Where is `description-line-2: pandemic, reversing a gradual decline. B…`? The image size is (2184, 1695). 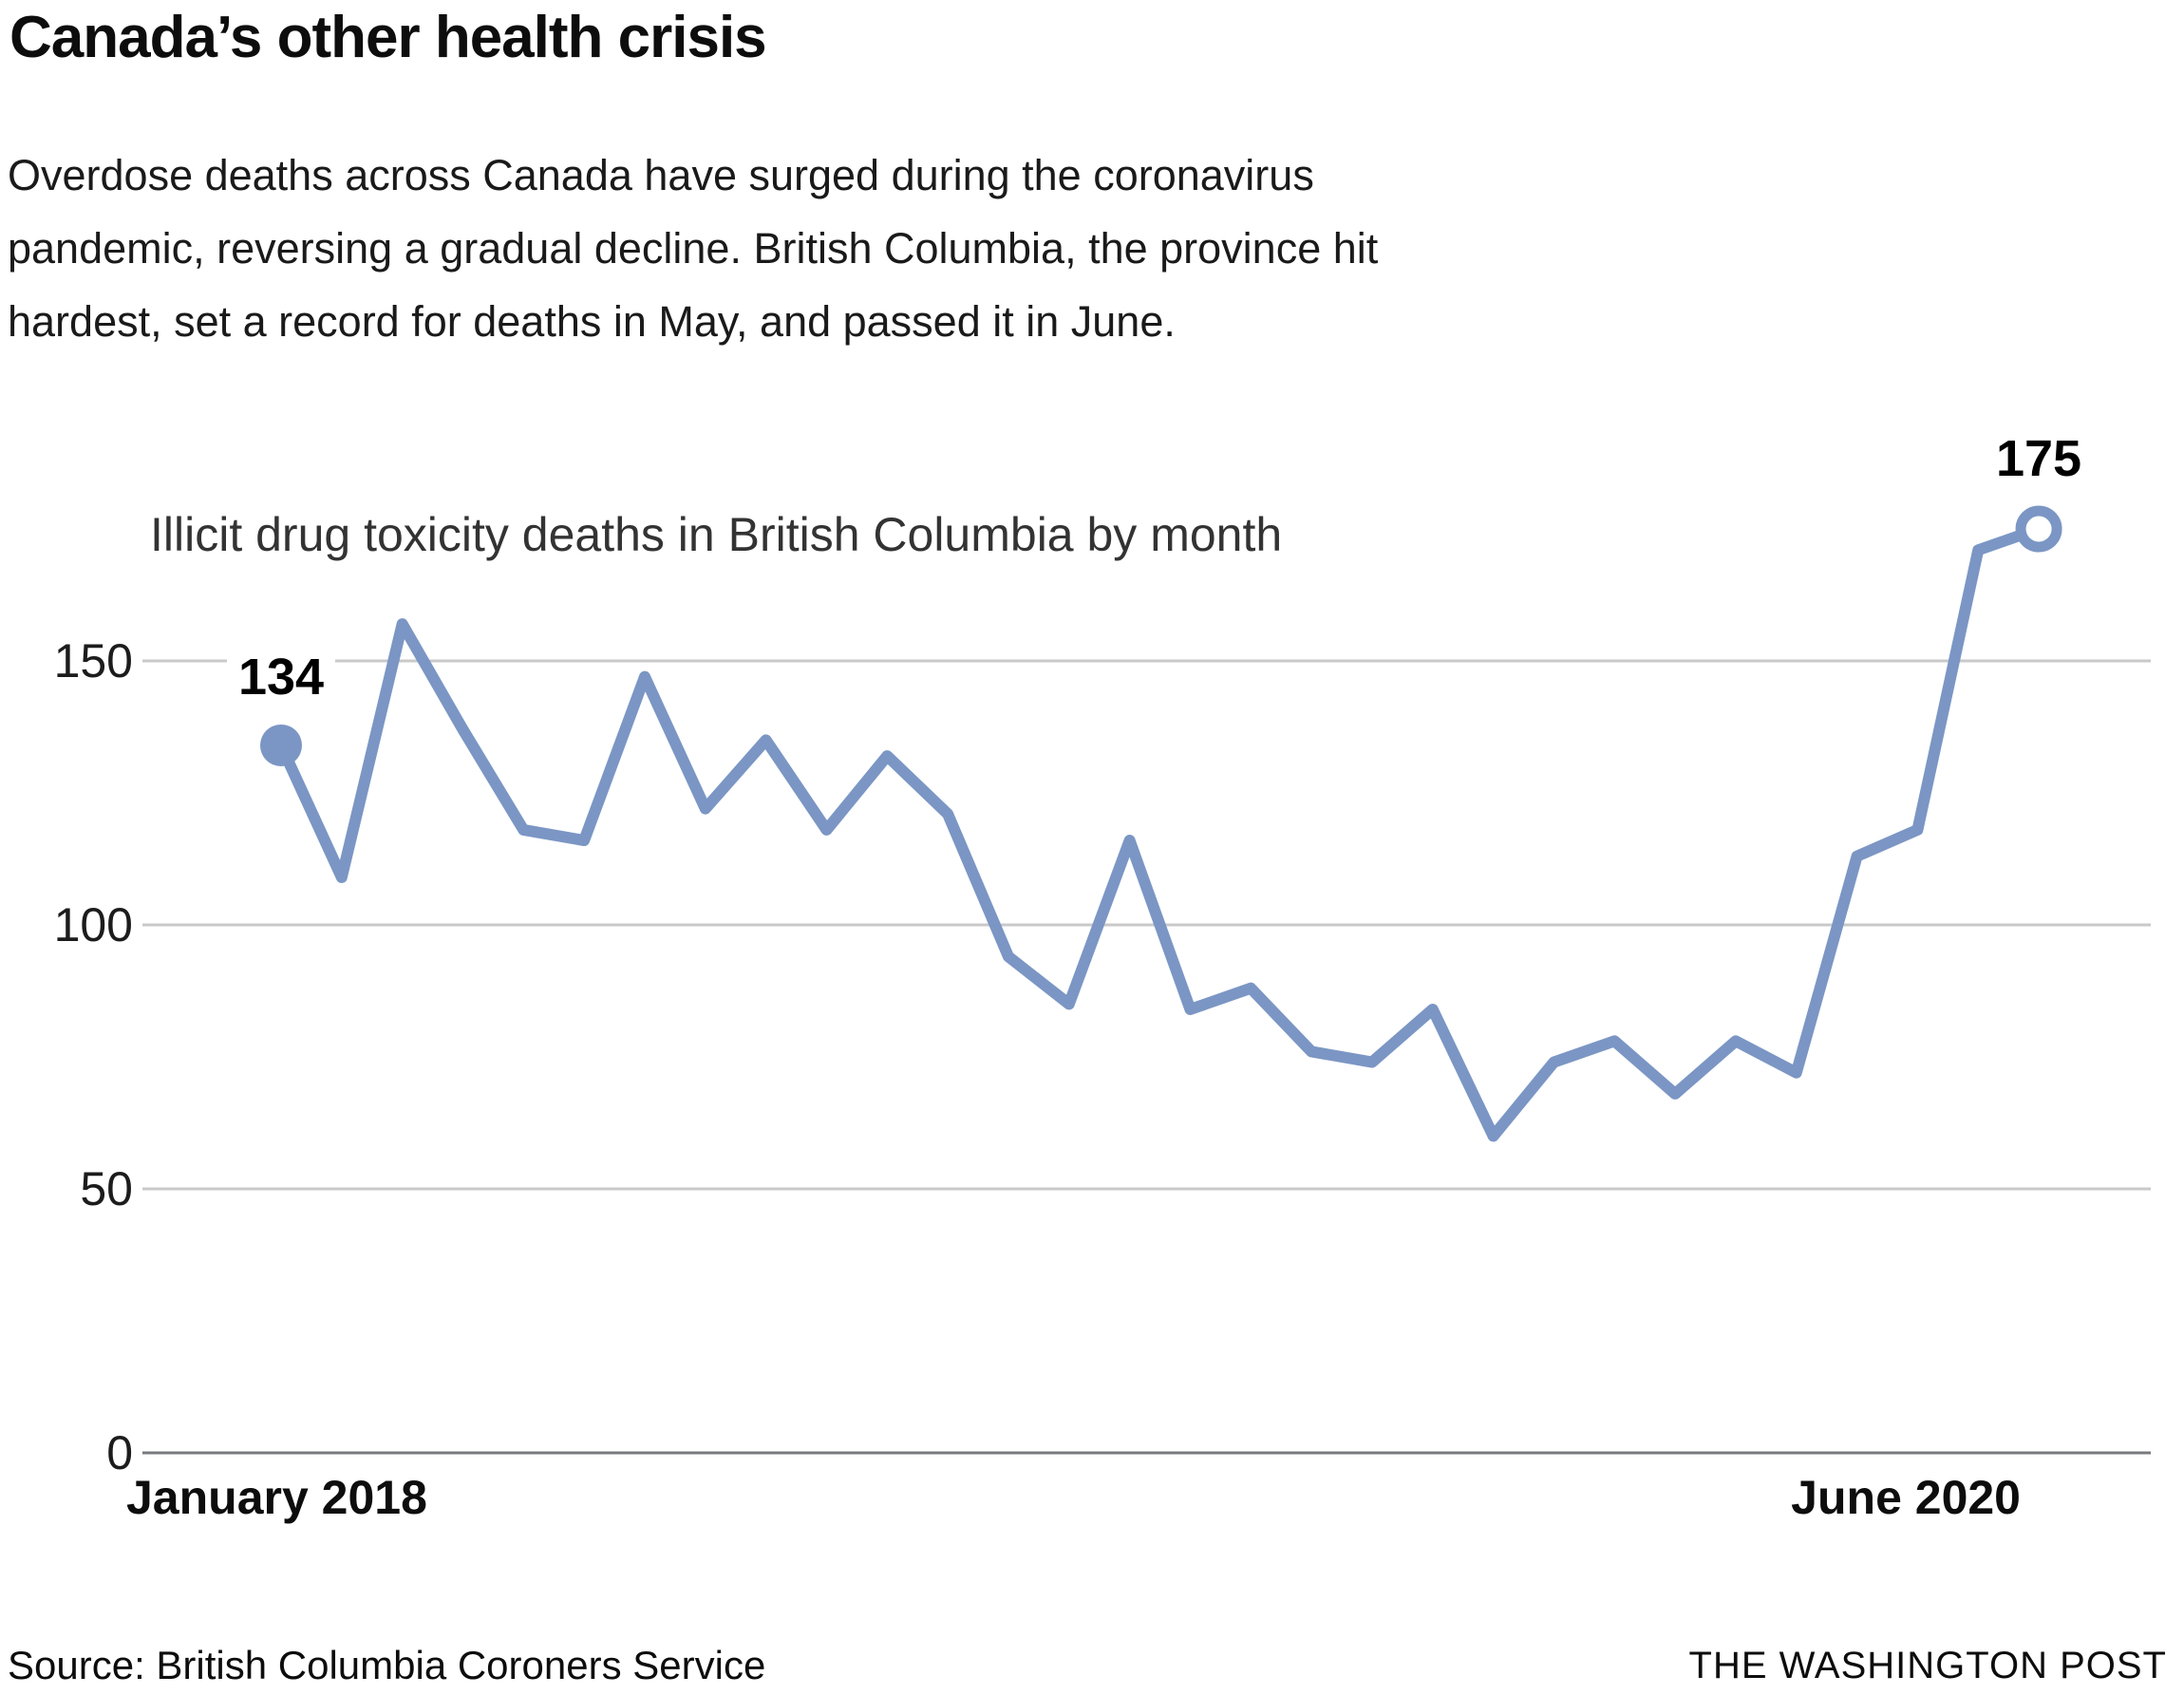 description-line-2: pandemic, reversing a gradual decline. B… is located at coordinates (694, 249).